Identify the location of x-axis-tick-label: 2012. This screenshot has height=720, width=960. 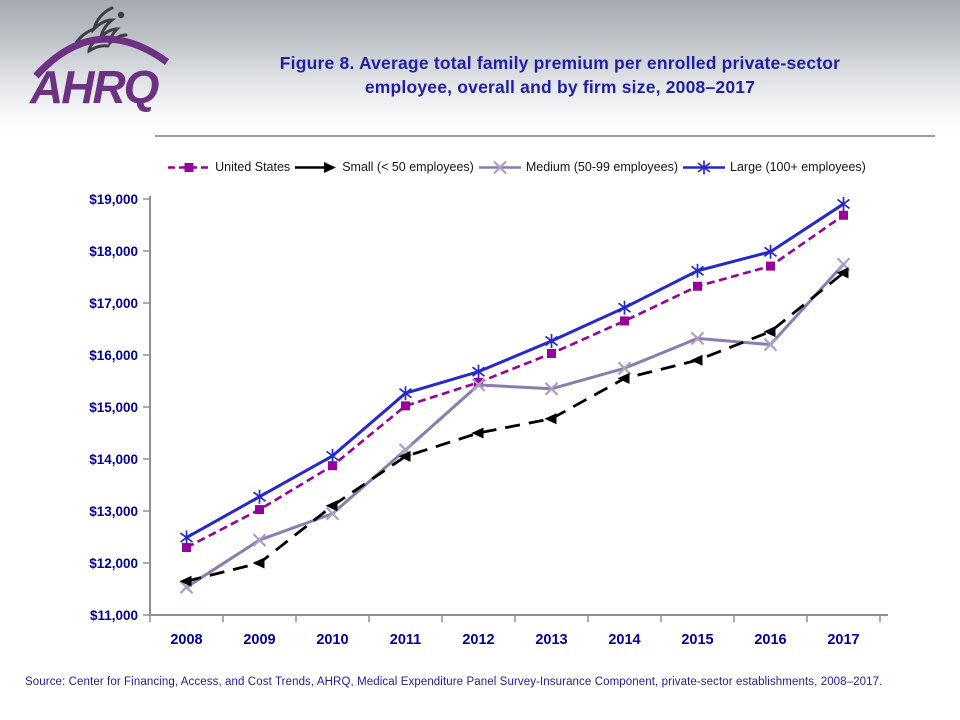
(478, 640).